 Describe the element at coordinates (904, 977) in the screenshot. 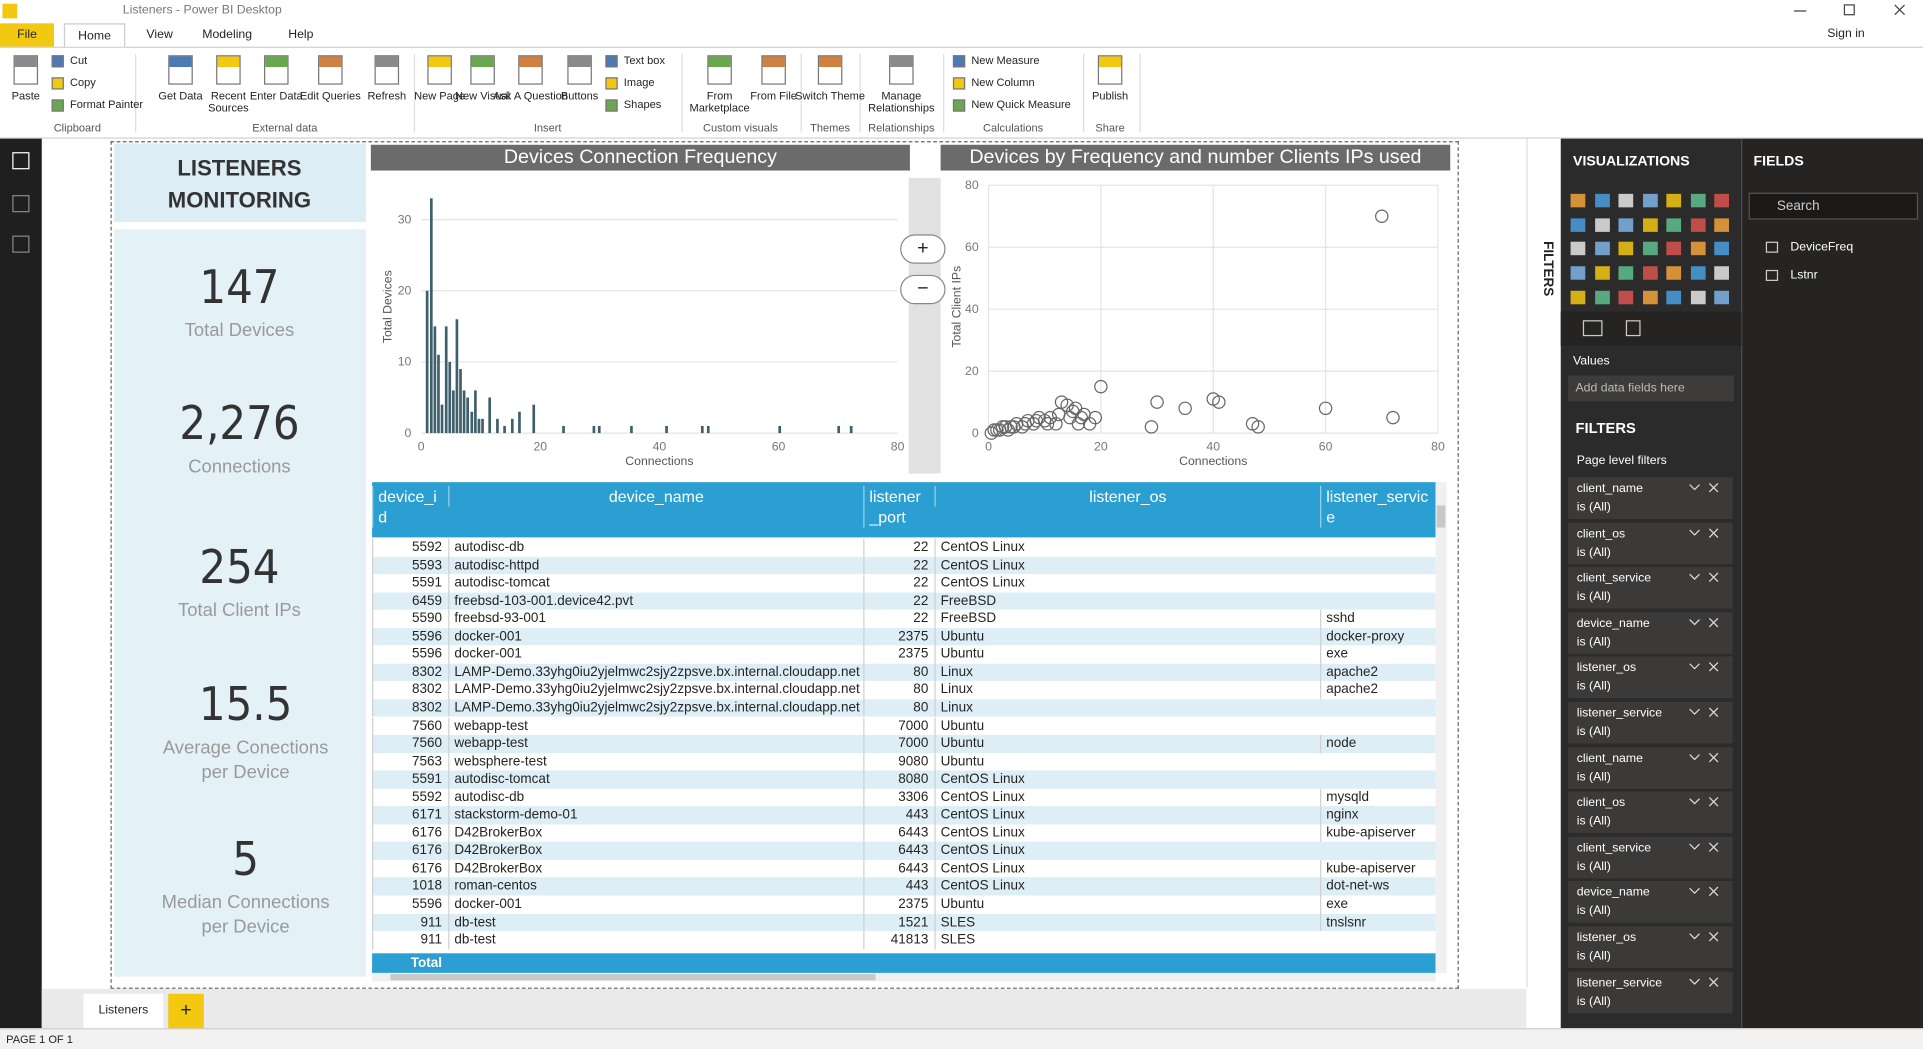

I see `h-scrollbar` at that location.